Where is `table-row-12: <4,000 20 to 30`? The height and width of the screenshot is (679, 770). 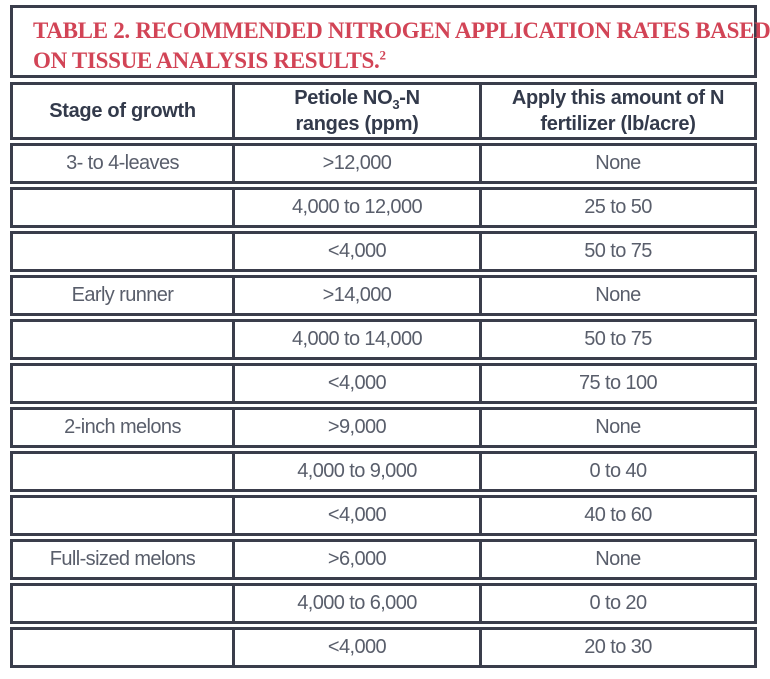 table-row-12: <4,000 20 to 30 is located at coordinates (383, 647).